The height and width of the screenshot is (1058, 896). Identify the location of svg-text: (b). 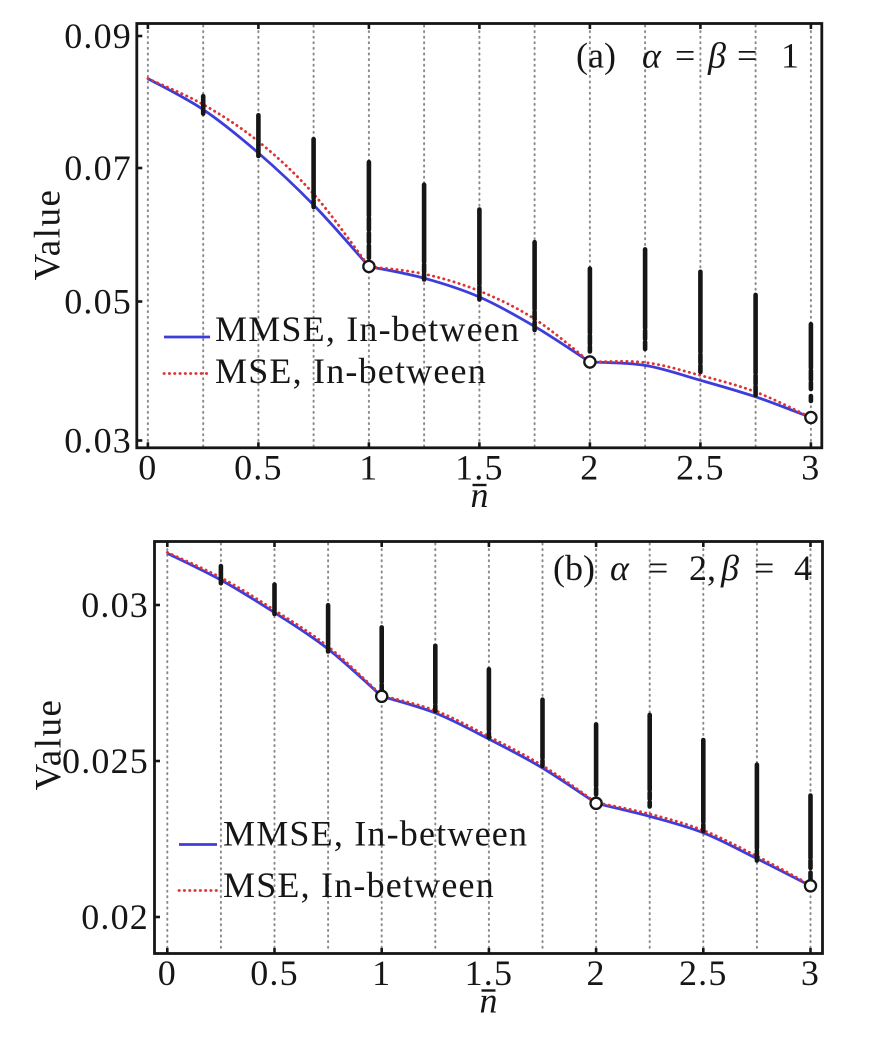
(574, 568).